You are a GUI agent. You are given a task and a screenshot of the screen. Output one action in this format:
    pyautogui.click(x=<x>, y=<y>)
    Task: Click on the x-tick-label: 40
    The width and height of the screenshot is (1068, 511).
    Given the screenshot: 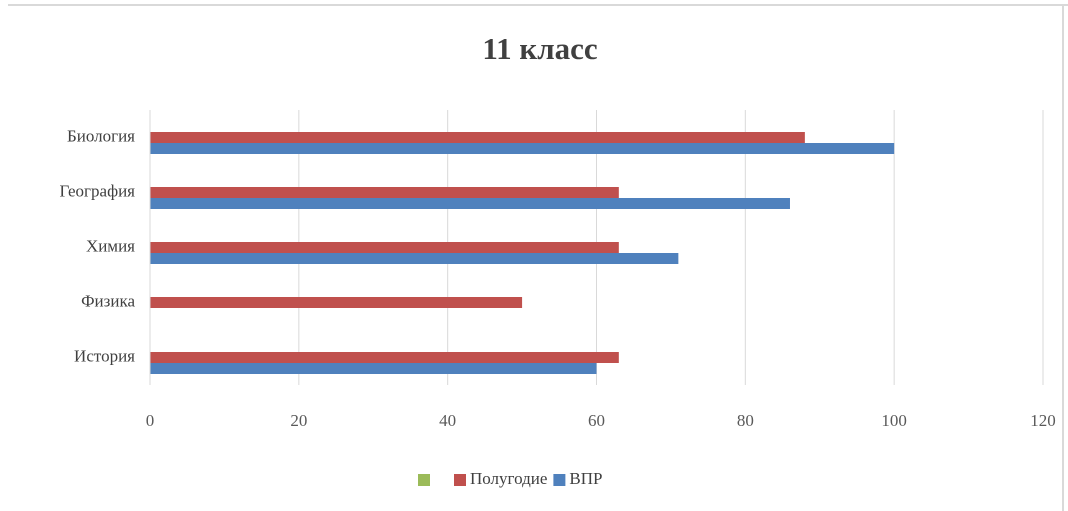 What is the action you would take?
    pyautogui.click(x=447, y=420)
    